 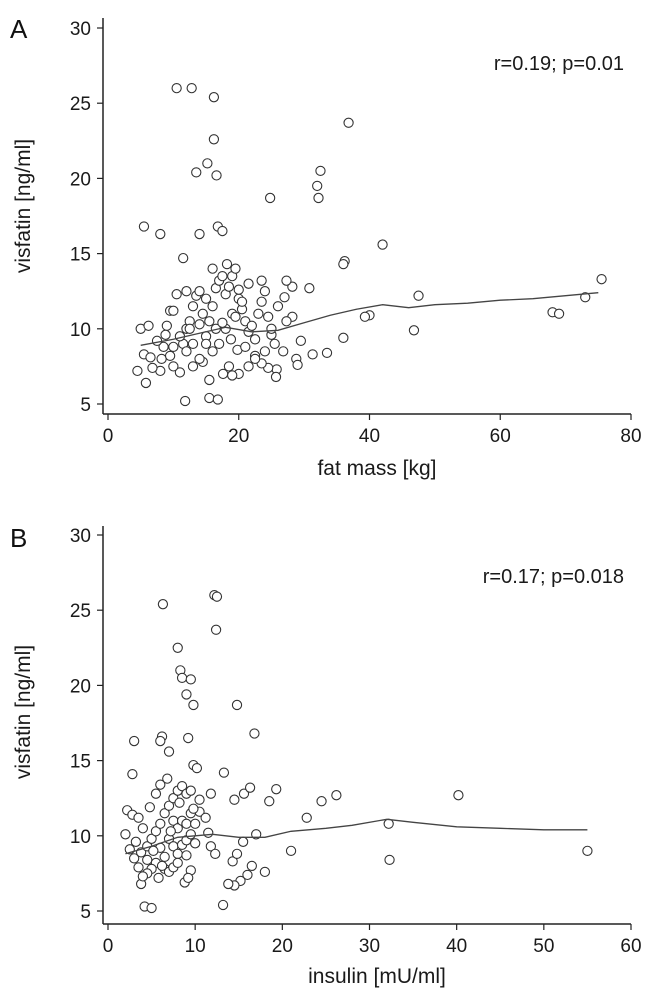 I want to click on y-tick-label: 5, so click(x=85, y=405).